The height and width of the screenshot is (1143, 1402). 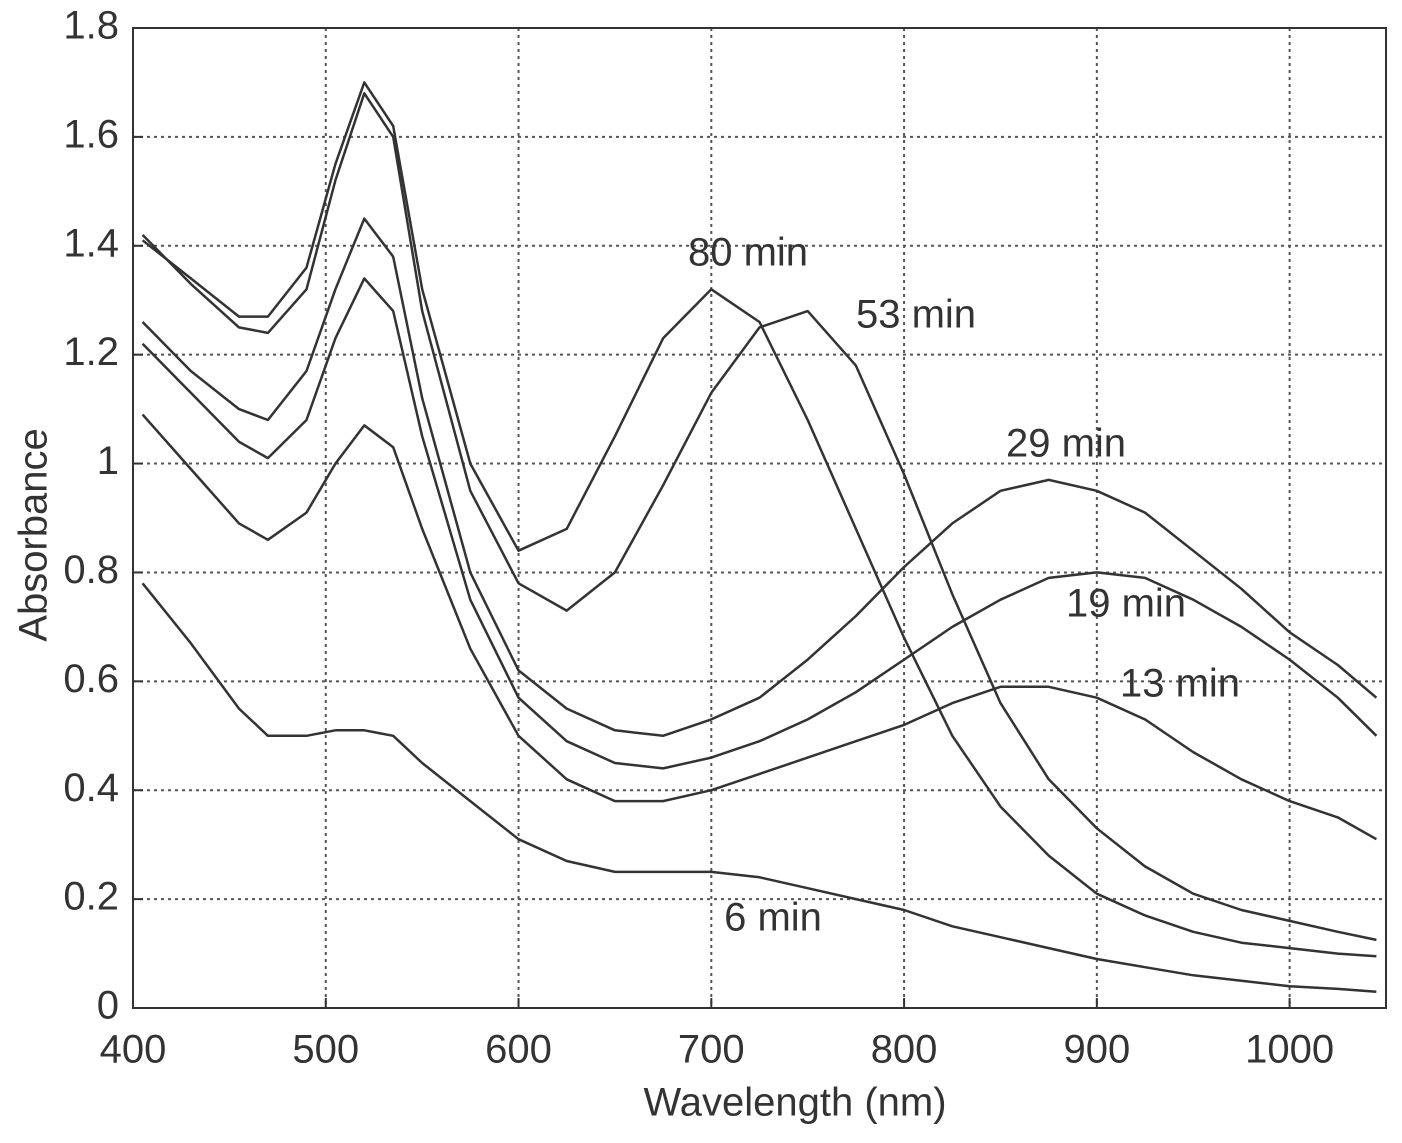 I want to click on y-tick-label: 1, so click(x=108, y=461).